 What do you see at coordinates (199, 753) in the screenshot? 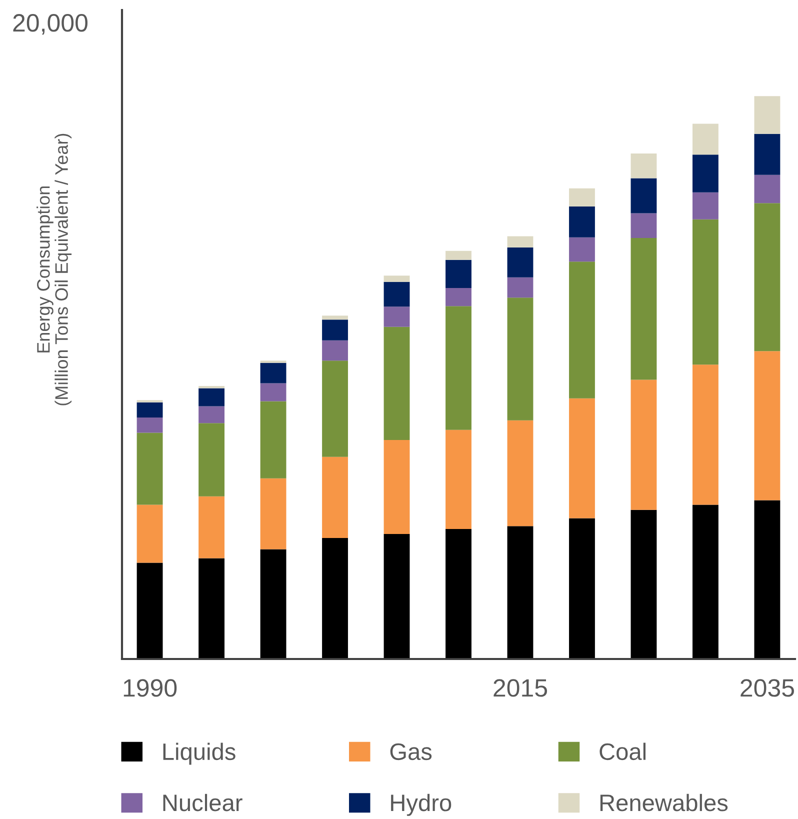
I see `legend-label: Liquids` at bounding box center [199, 753].